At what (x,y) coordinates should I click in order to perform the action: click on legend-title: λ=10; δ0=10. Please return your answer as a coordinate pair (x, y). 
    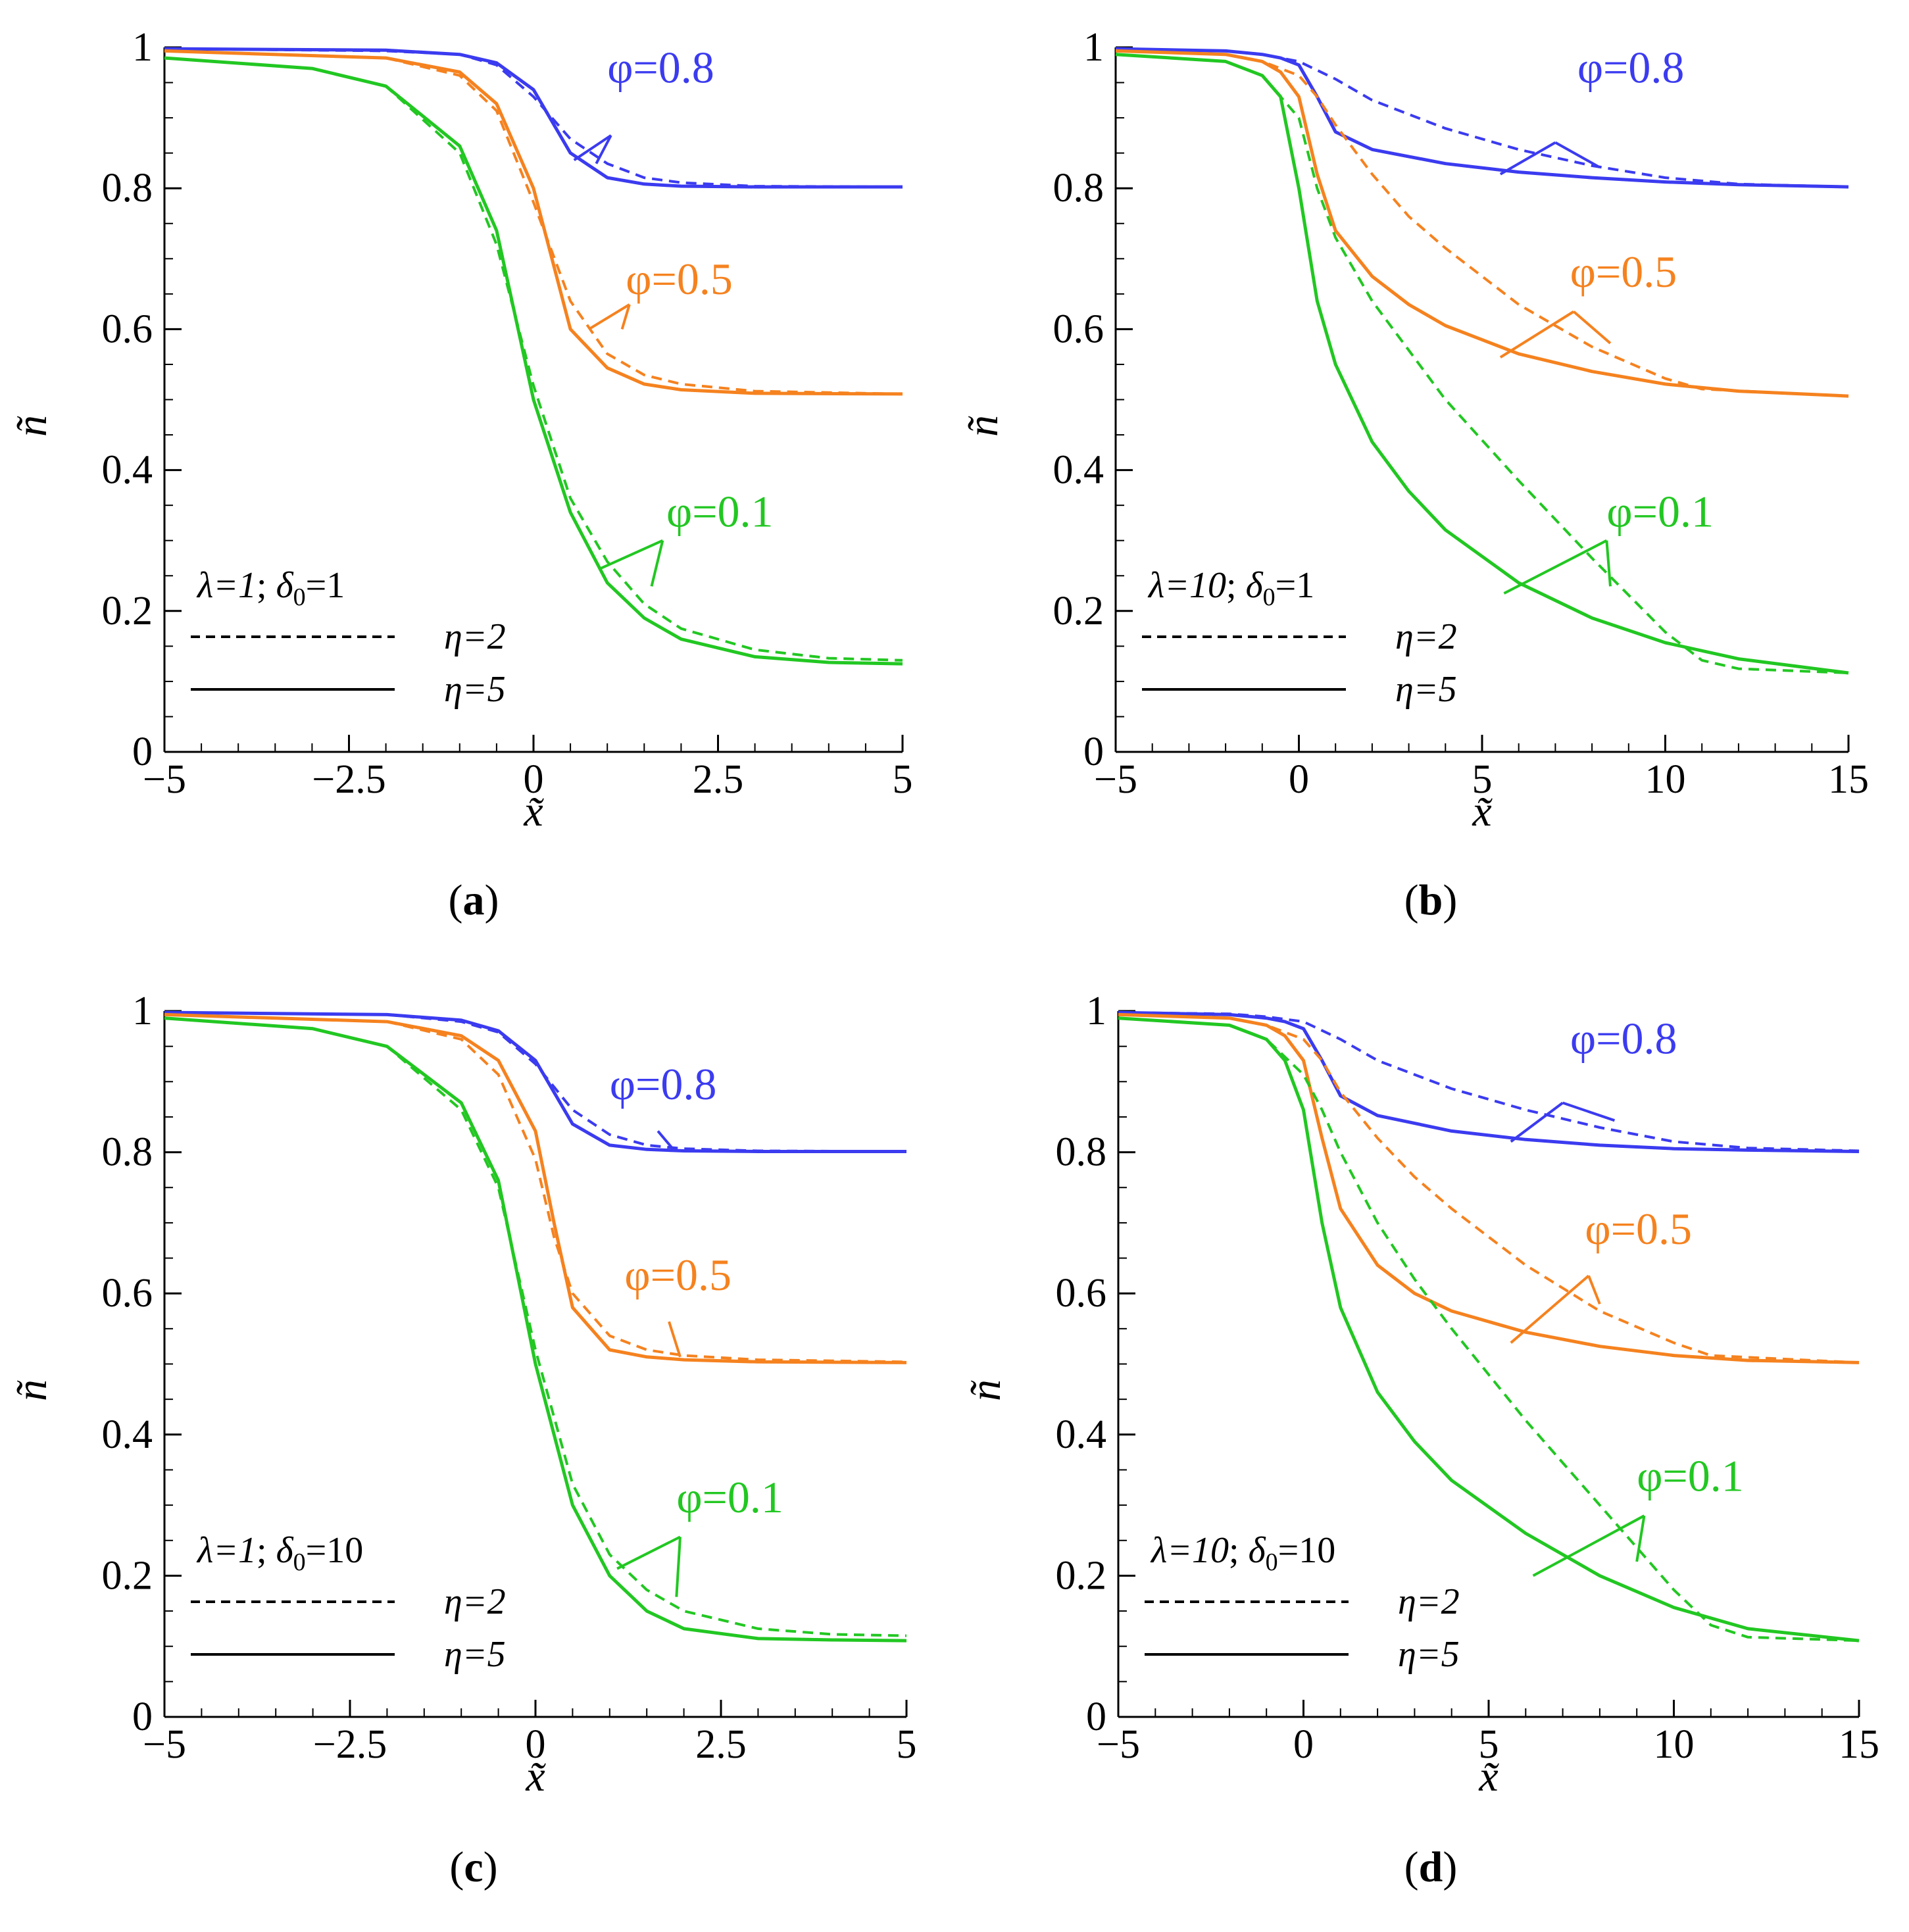
    Looking at the image, I should click on (1242, 1553).